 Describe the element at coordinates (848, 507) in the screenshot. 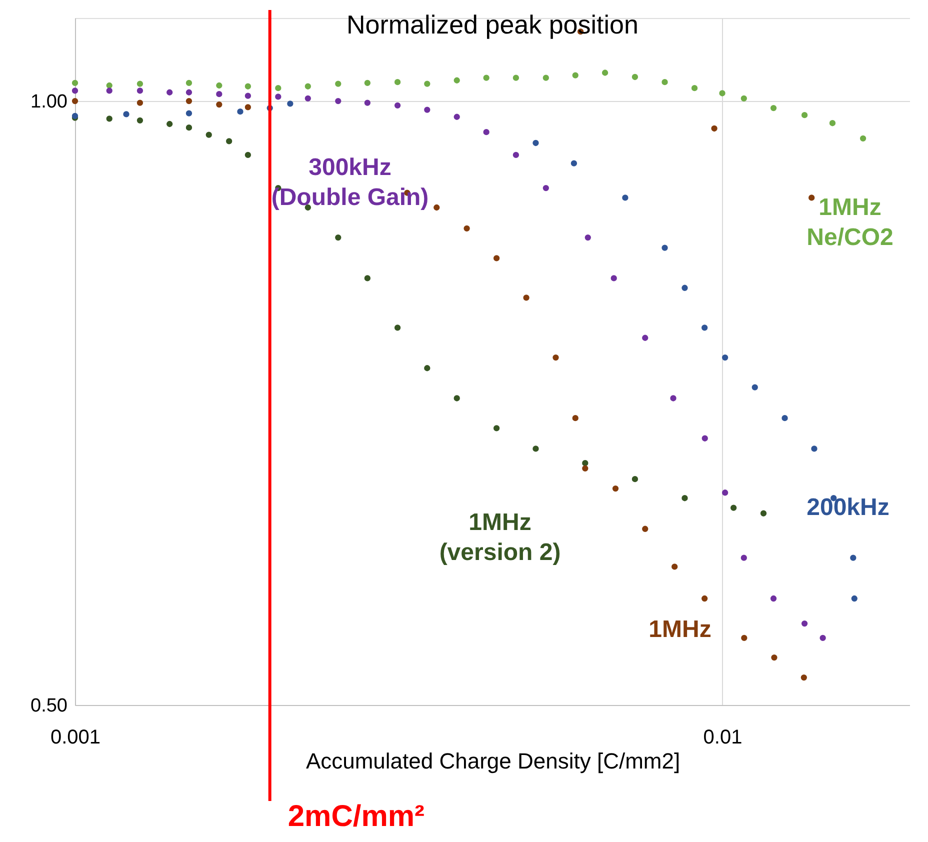

I see `series-label: 200kHz` at that location.